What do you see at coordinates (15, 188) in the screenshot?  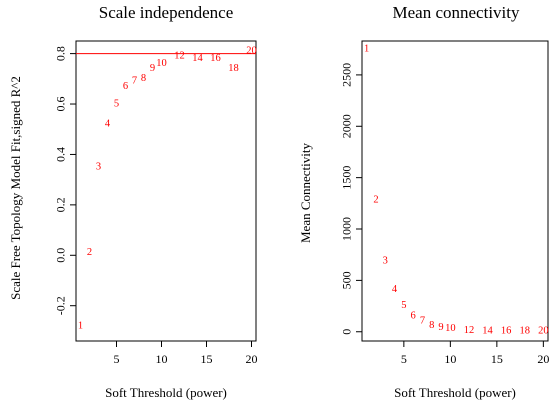 I see `y-axis-label: Scale Free Topology Model Fit,signed R^2` at bounding box center [15, 188].